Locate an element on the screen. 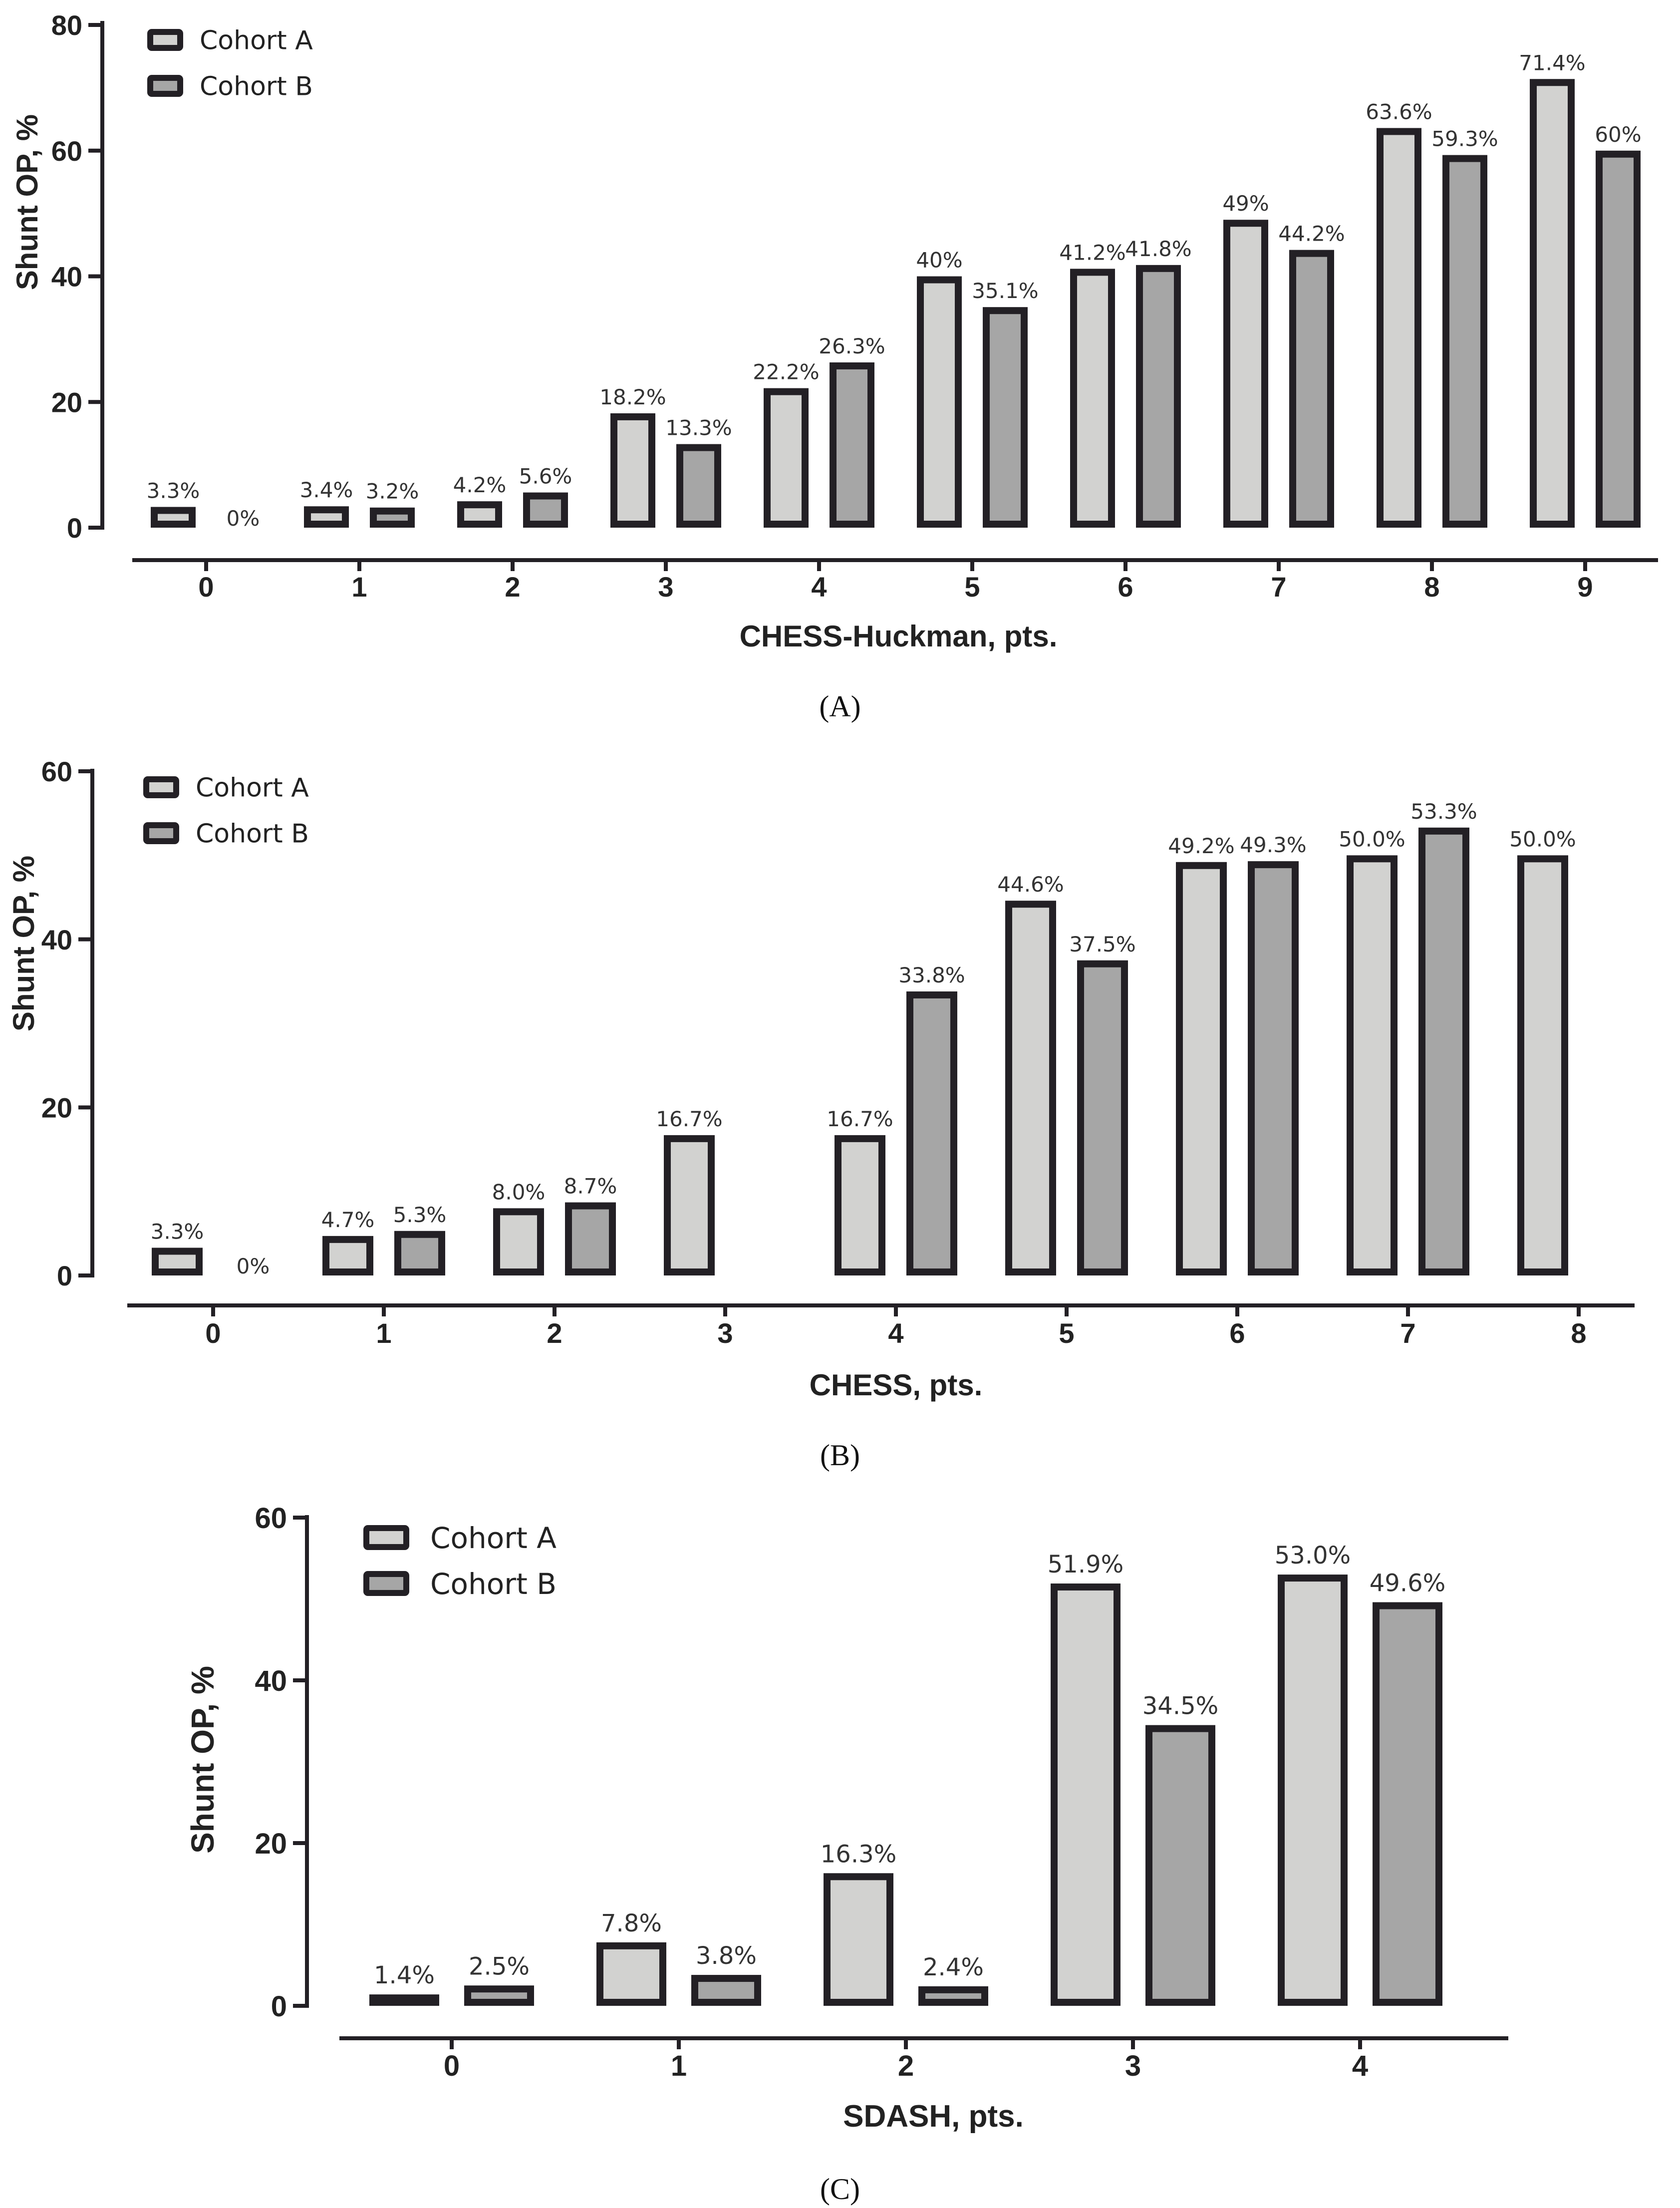 The width and height of the screenshot is (1680, 2208). bar-value-label: 3.8% is located at coordinates (726, 1956).